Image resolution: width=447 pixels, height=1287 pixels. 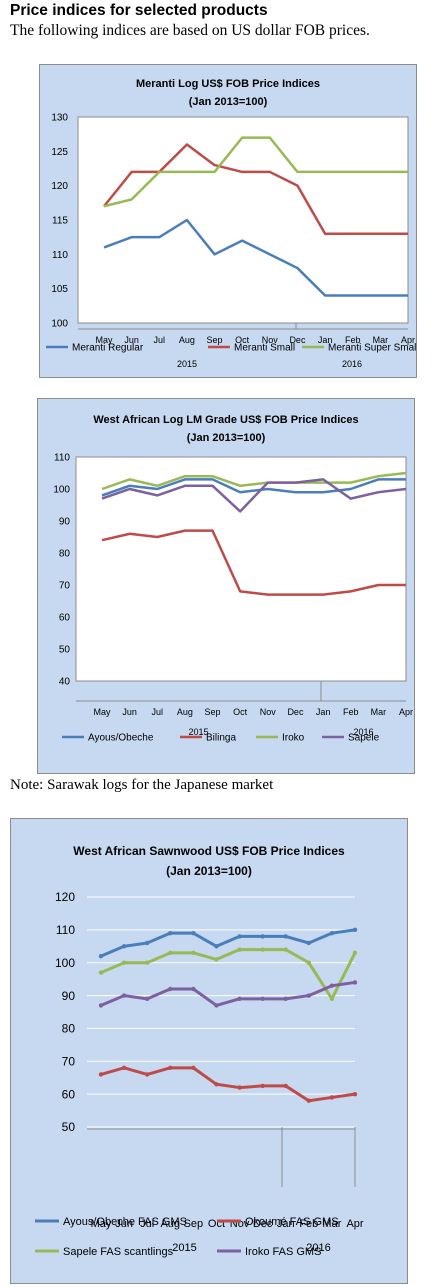 I want to click on x-tick-label: Feb, so click(x=351, y=712).